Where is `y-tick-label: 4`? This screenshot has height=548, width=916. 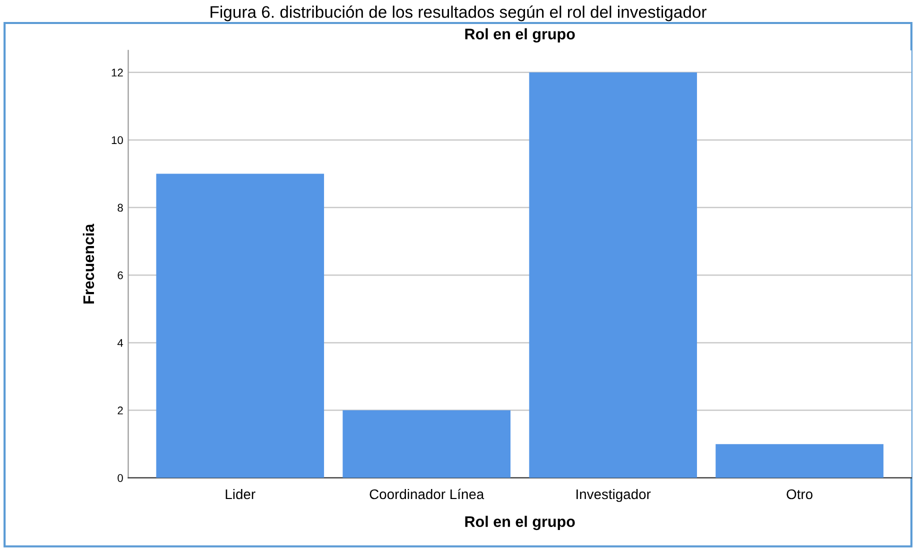
y-tick-label: 4 is located at coordinates (120, 343).